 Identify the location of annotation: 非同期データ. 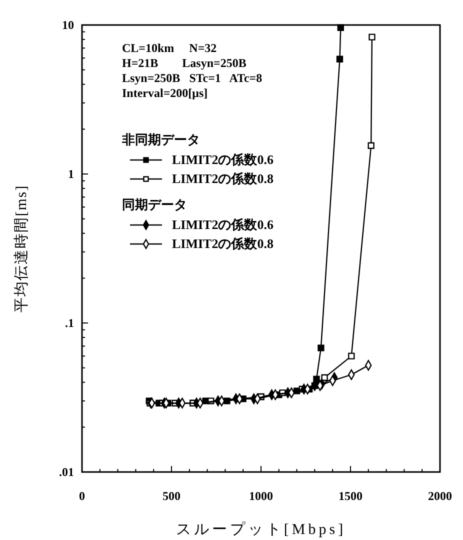
(160, 139).